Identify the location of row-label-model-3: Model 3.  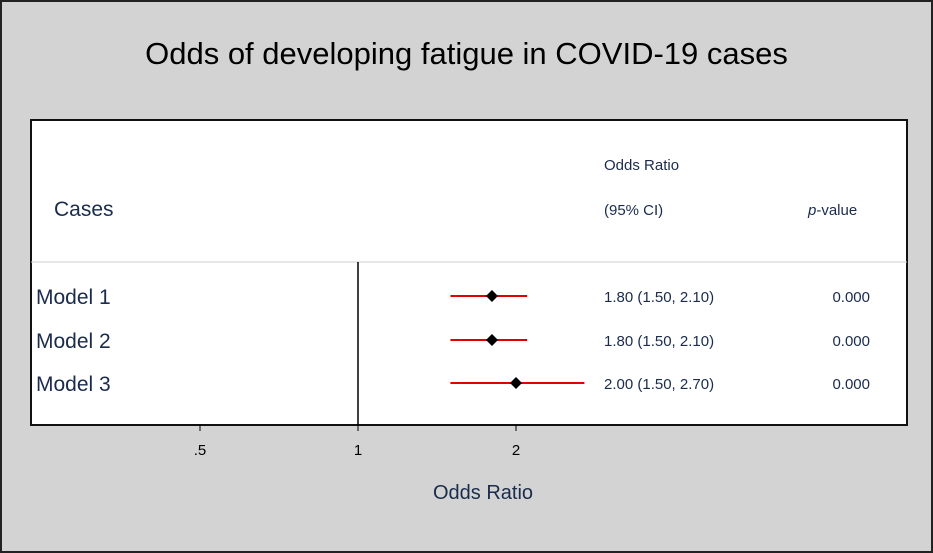
(73, 384).